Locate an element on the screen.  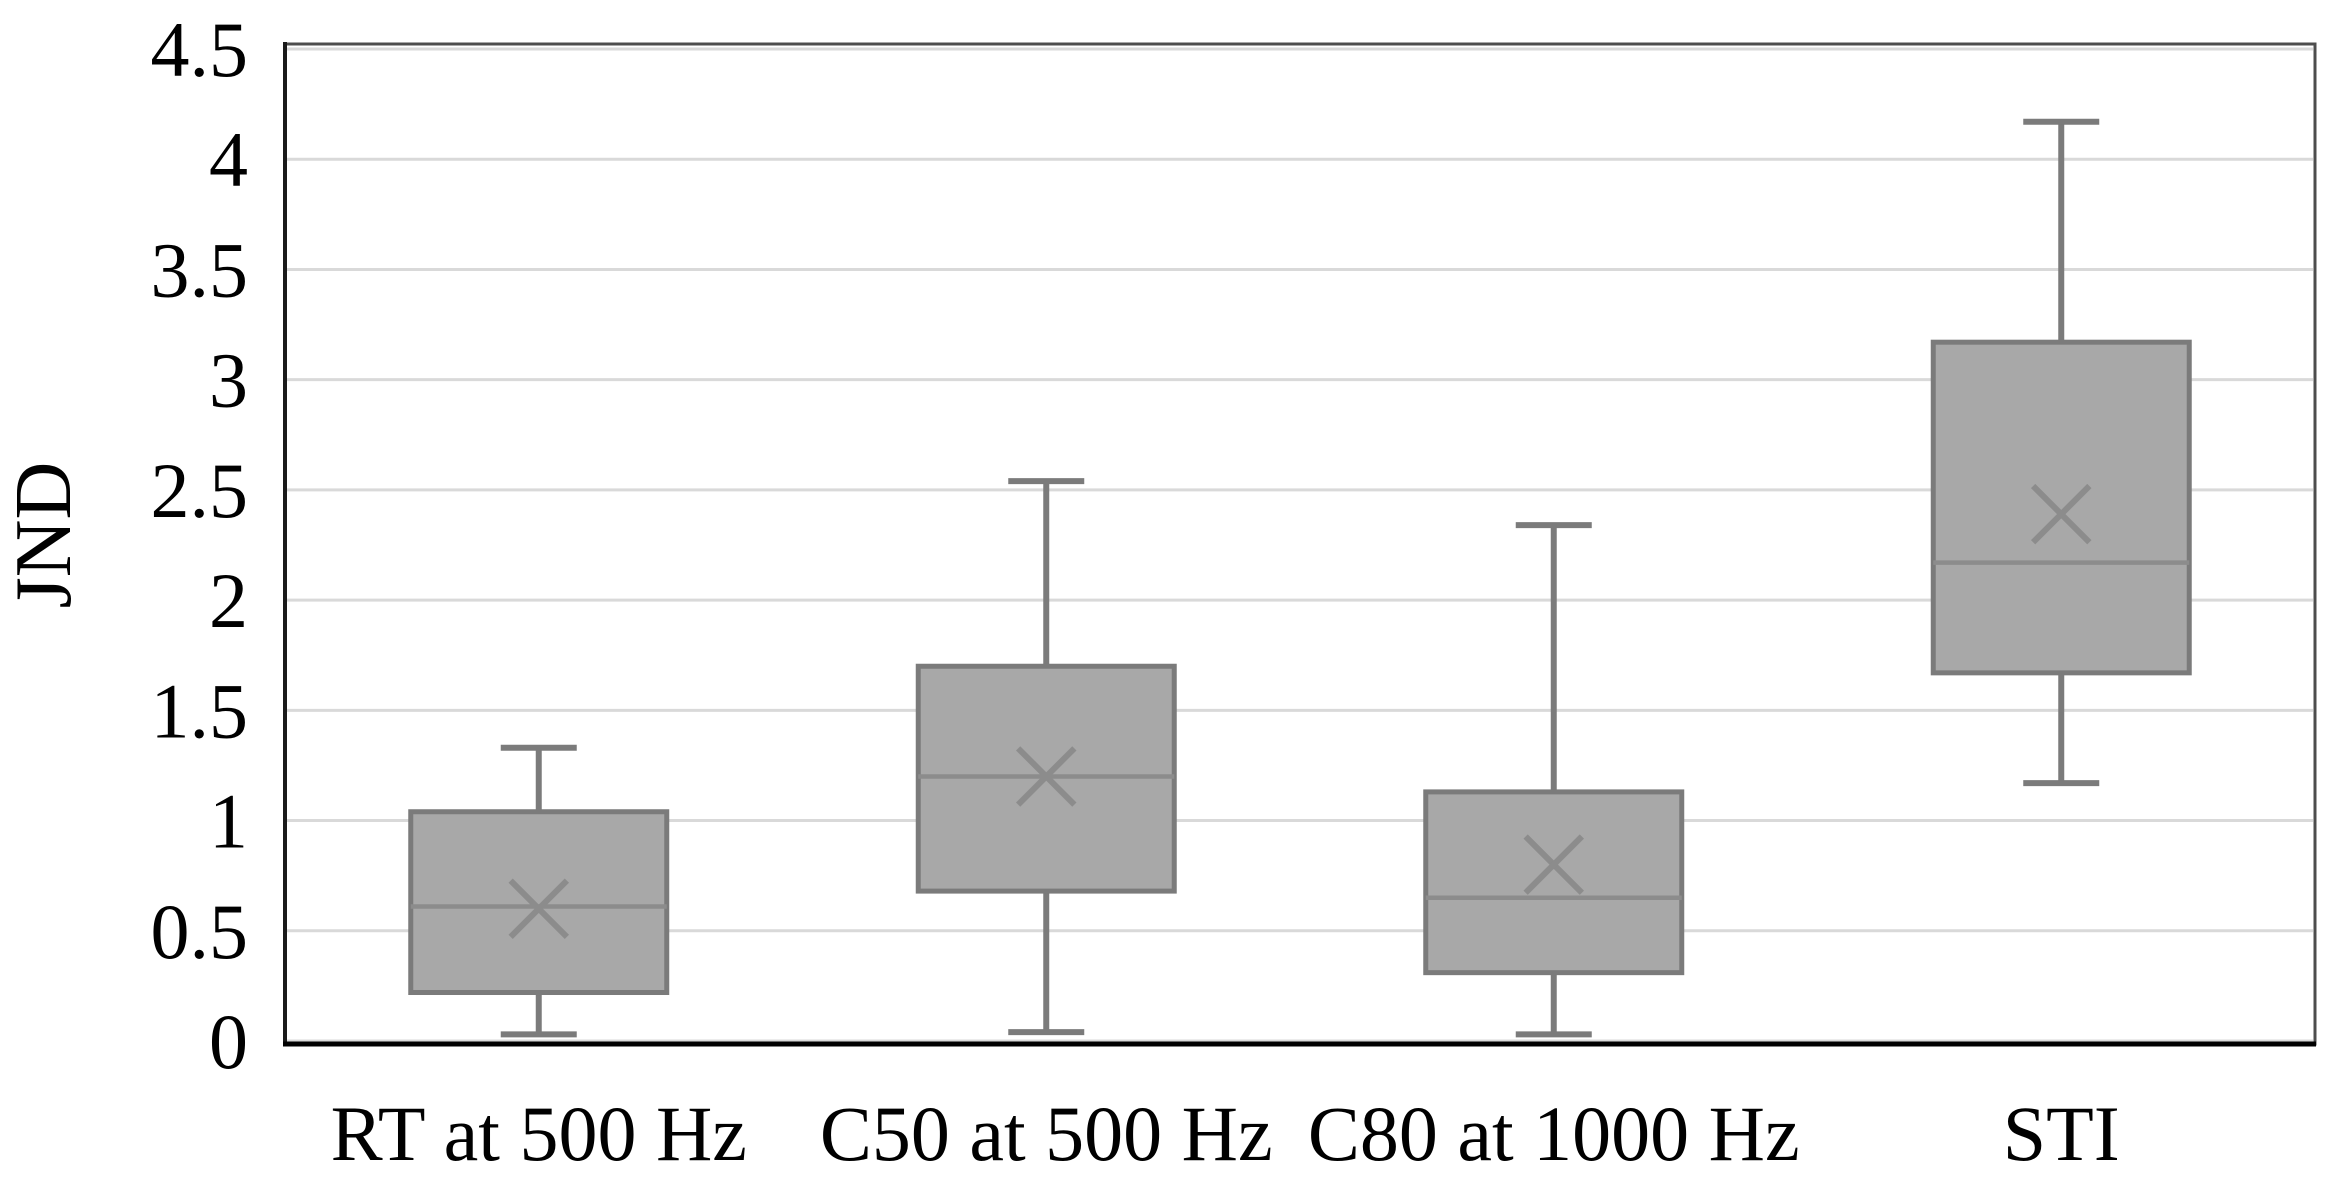
box-c80-at-1000-hz is located at coordinates (1554, 882).